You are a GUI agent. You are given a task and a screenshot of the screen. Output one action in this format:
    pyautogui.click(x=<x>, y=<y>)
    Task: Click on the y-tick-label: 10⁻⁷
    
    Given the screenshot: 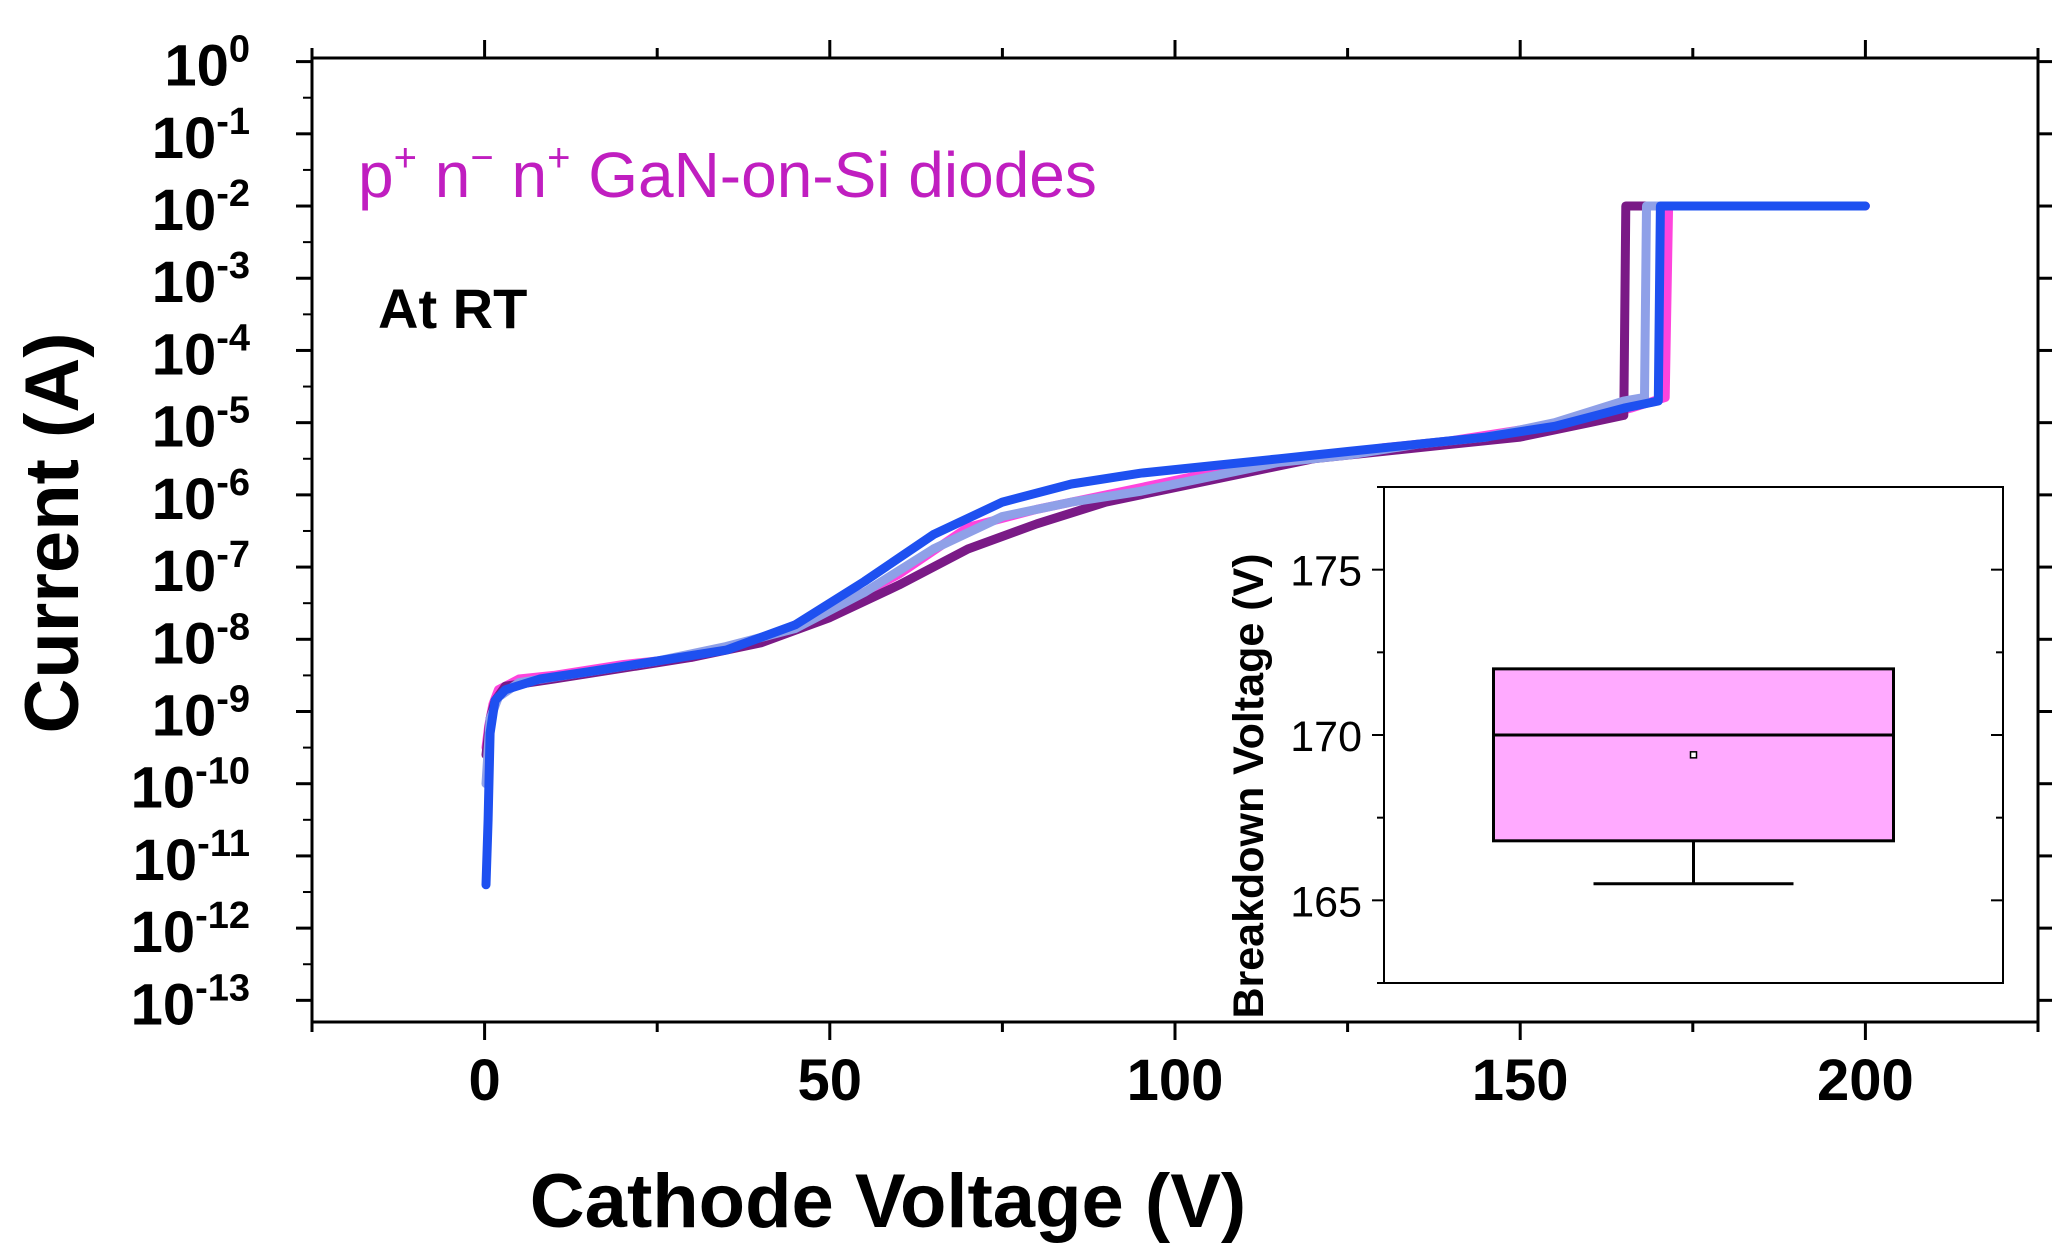 What is the action you would take?
    pyautogui.click(x=201, y=569)
    